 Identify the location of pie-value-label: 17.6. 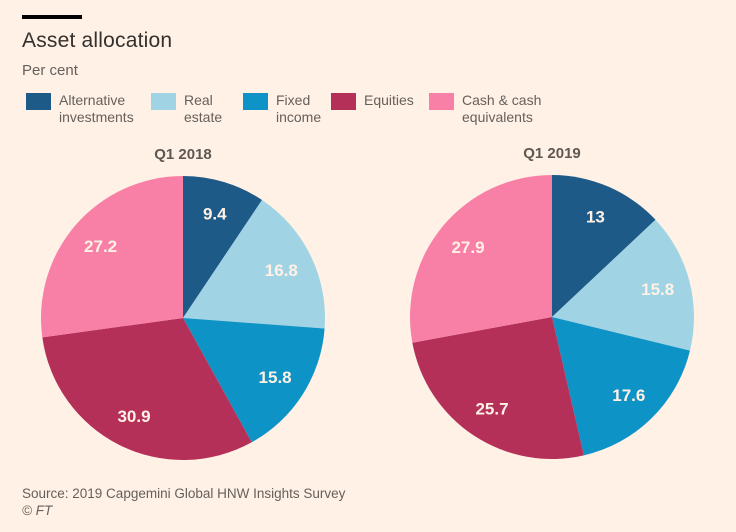
(628, 395).